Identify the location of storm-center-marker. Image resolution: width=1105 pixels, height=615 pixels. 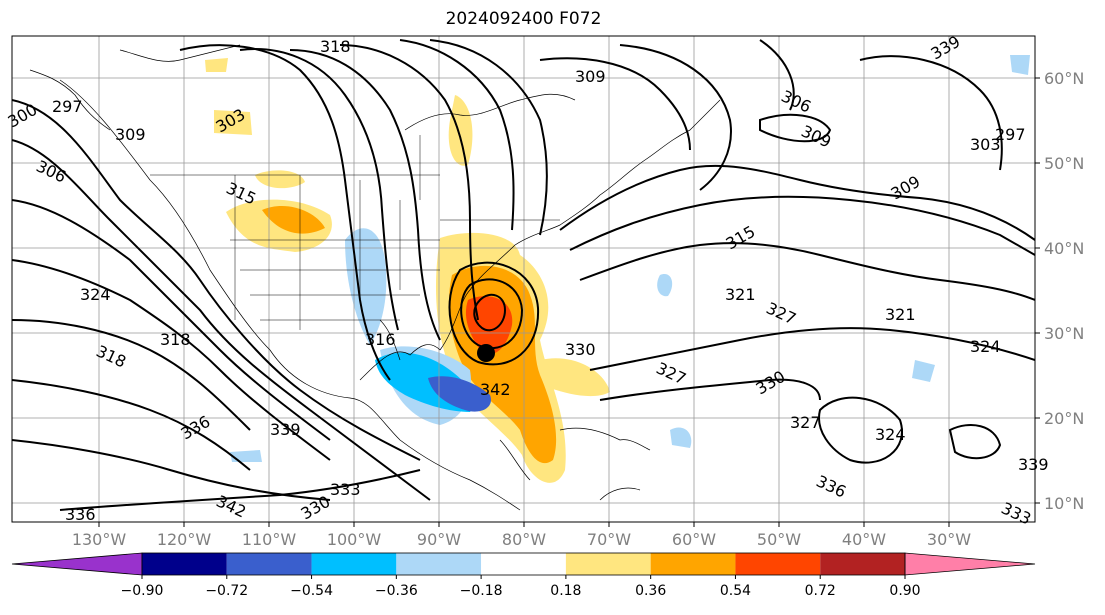
(486, 353).